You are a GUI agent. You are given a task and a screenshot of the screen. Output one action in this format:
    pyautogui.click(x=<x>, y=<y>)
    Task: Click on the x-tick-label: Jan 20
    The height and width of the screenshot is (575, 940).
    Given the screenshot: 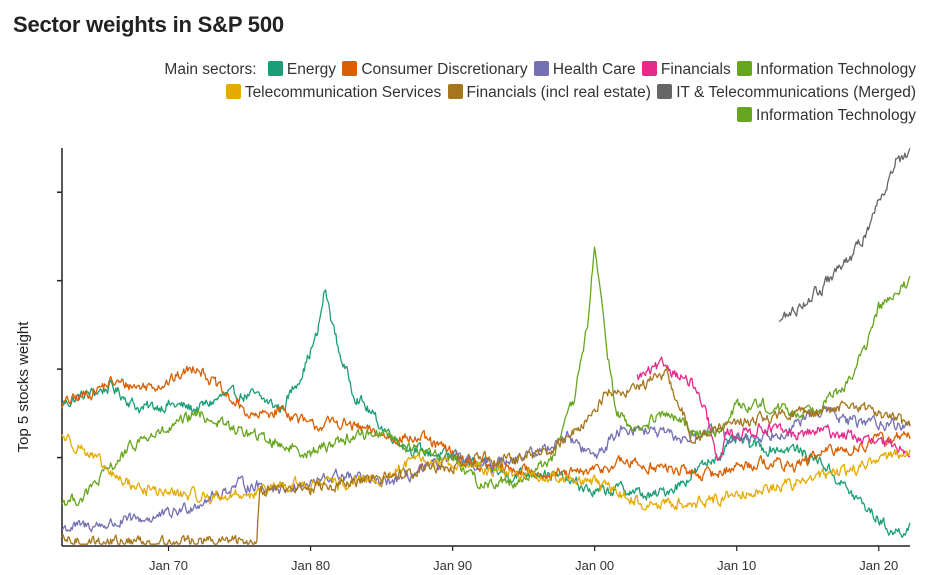 What is the action you would take?
    pyautogui.click(x=878, y=565)
    